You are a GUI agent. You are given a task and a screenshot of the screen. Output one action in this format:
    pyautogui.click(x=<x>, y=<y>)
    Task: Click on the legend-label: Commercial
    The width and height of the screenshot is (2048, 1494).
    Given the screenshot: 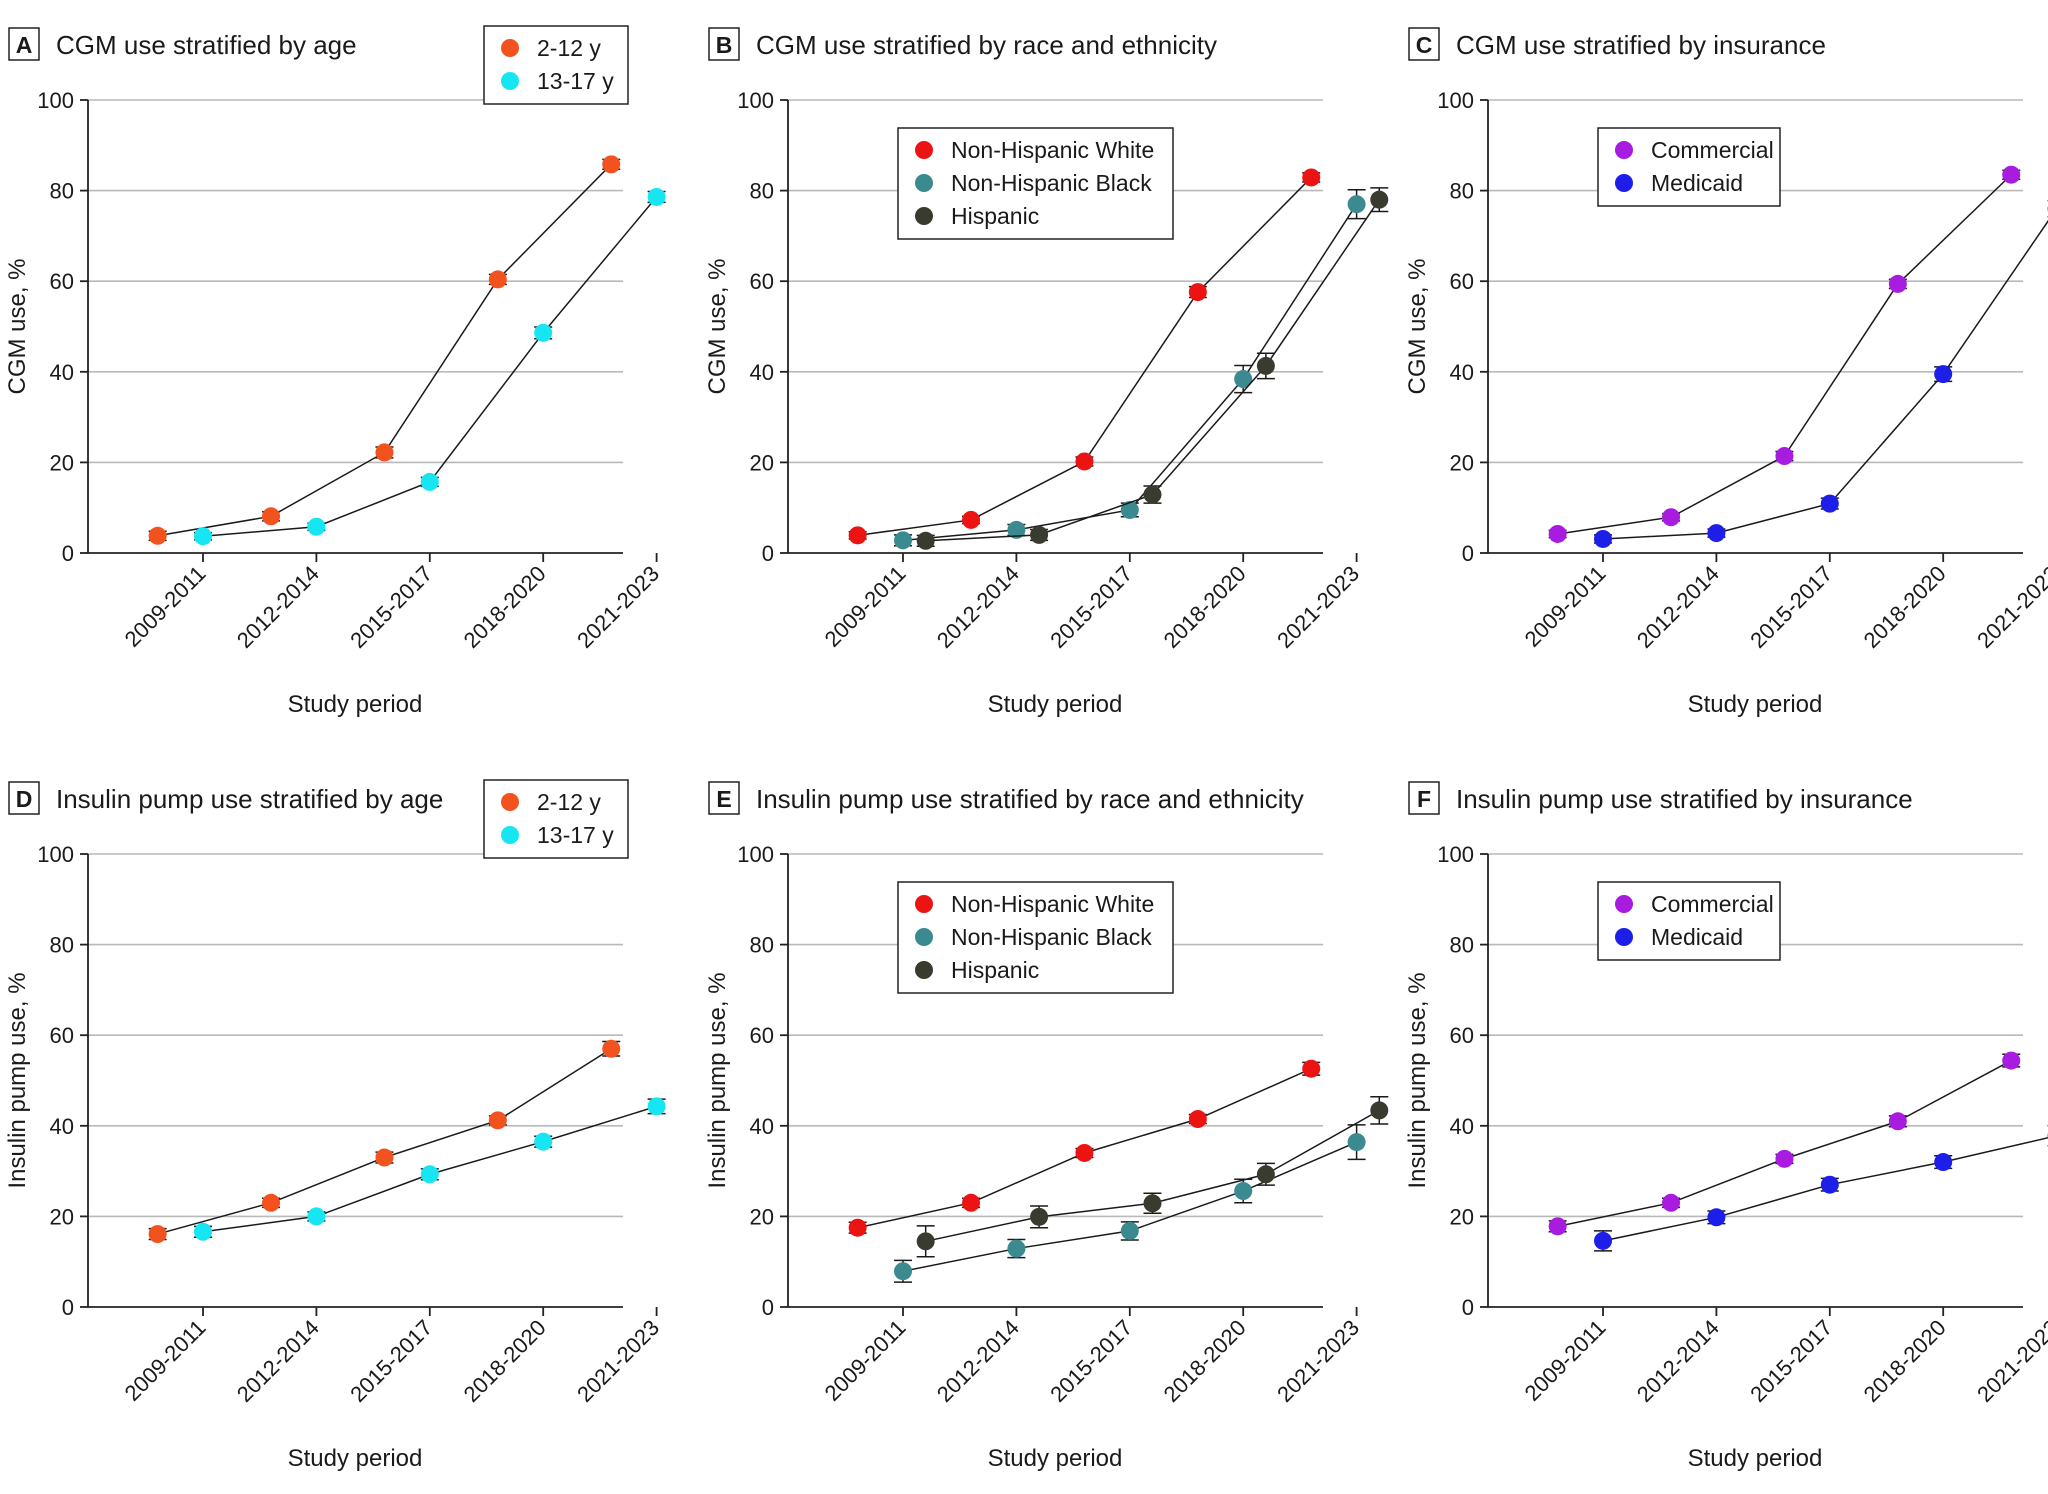 What is the action you would take?
    pyautogui.click(x=1712, y=904)
    